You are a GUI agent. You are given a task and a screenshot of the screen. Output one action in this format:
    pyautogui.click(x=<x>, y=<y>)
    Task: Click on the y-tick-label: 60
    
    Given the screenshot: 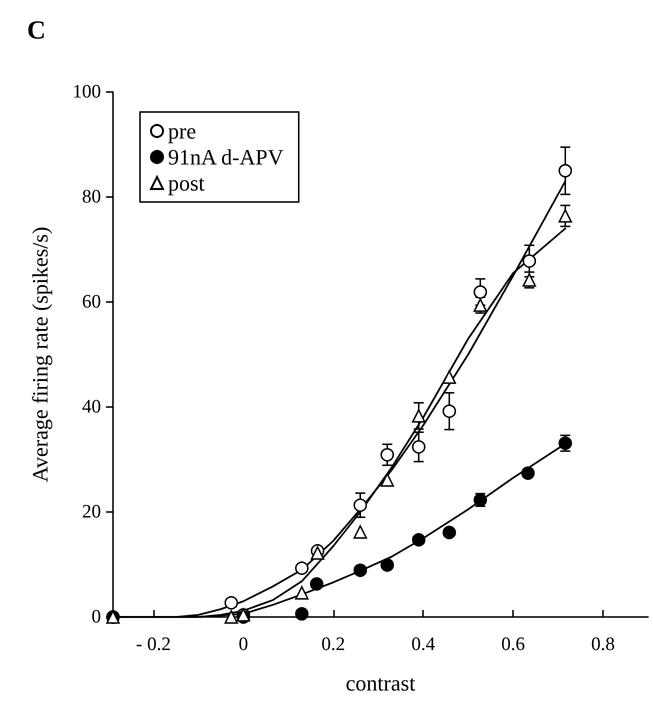 What is the action you would take?
    pyautogui.click(x=91, y=302)
    